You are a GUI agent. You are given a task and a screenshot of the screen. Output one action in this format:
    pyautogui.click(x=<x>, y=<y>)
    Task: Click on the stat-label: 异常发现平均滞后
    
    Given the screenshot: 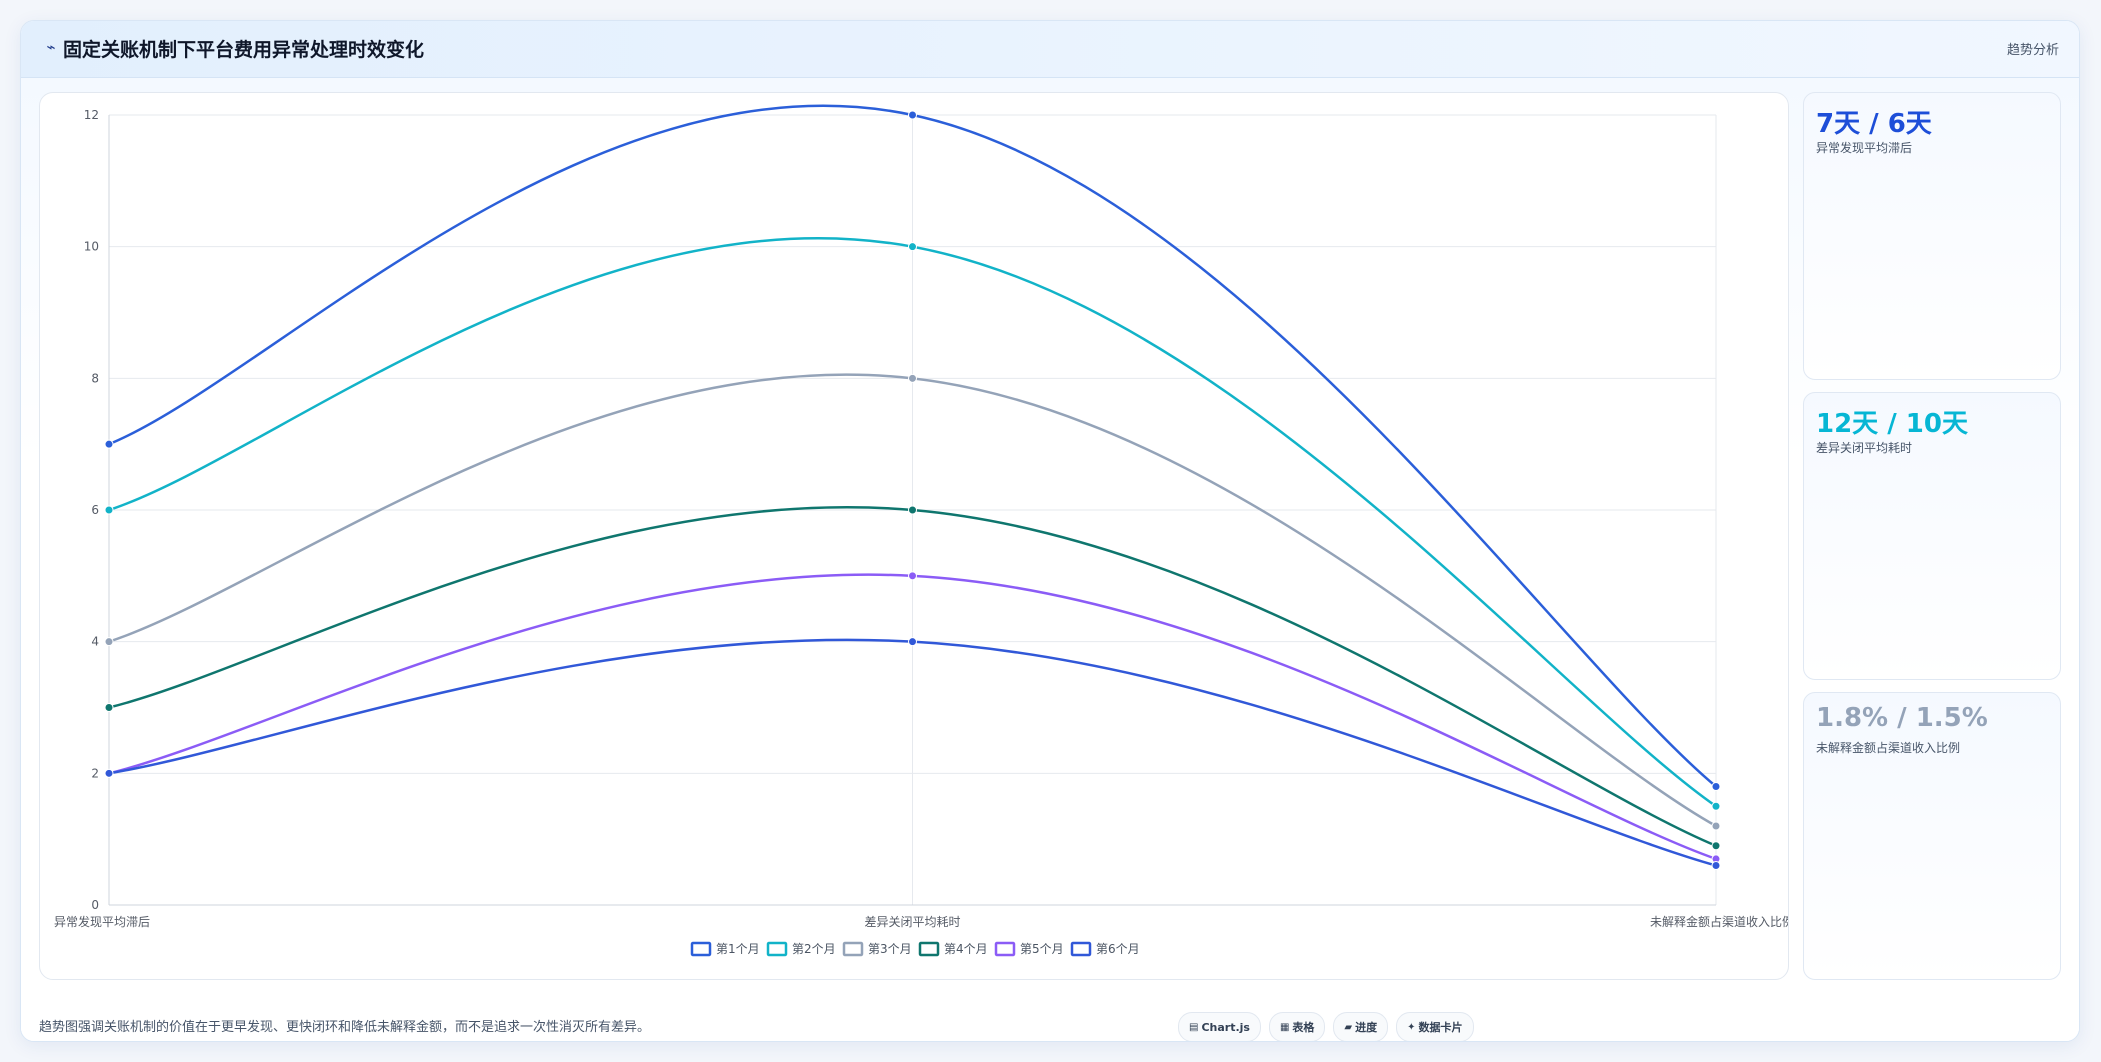 What is the action you would take?
    pyautogui.click(x=1864, y=148)
    